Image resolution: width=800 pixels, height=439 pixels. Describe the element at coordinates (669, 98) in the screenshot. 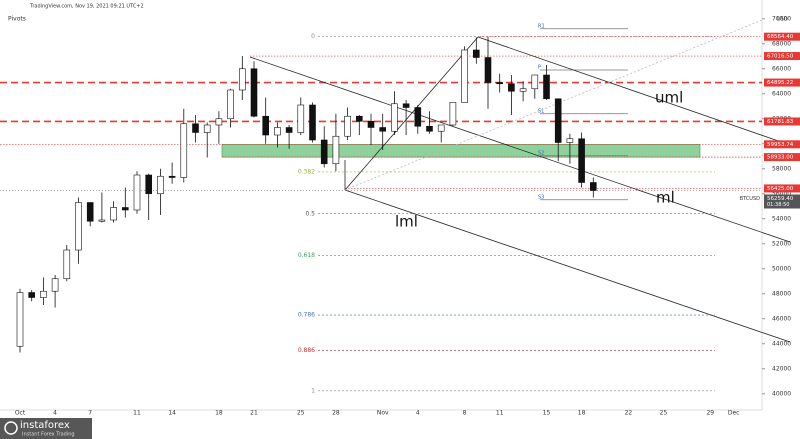

I see `annotation: uml` at that location.